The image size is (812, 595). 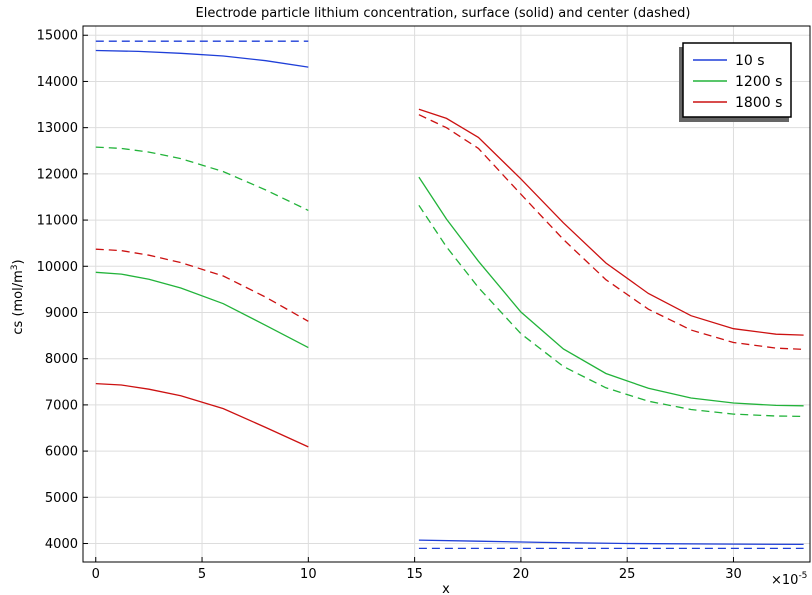 I want to click on x-axis-multiplier: ×10⁻⁵, so click(x=789, y=579).